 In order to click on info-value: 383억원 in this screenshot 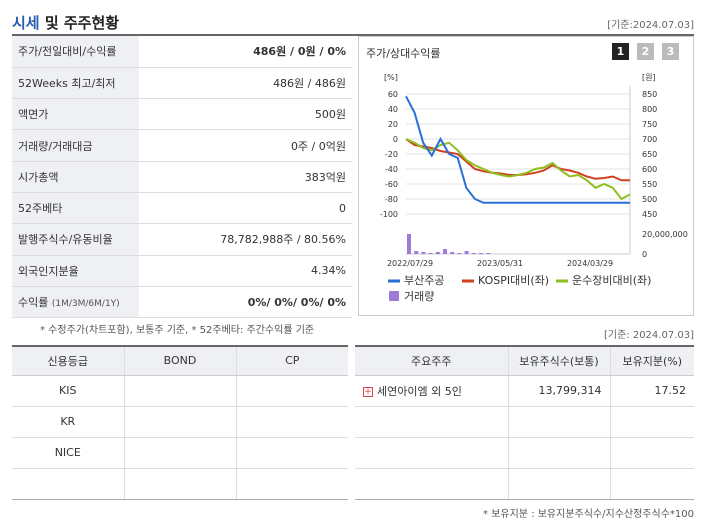, I will do `click(245, 177)`.